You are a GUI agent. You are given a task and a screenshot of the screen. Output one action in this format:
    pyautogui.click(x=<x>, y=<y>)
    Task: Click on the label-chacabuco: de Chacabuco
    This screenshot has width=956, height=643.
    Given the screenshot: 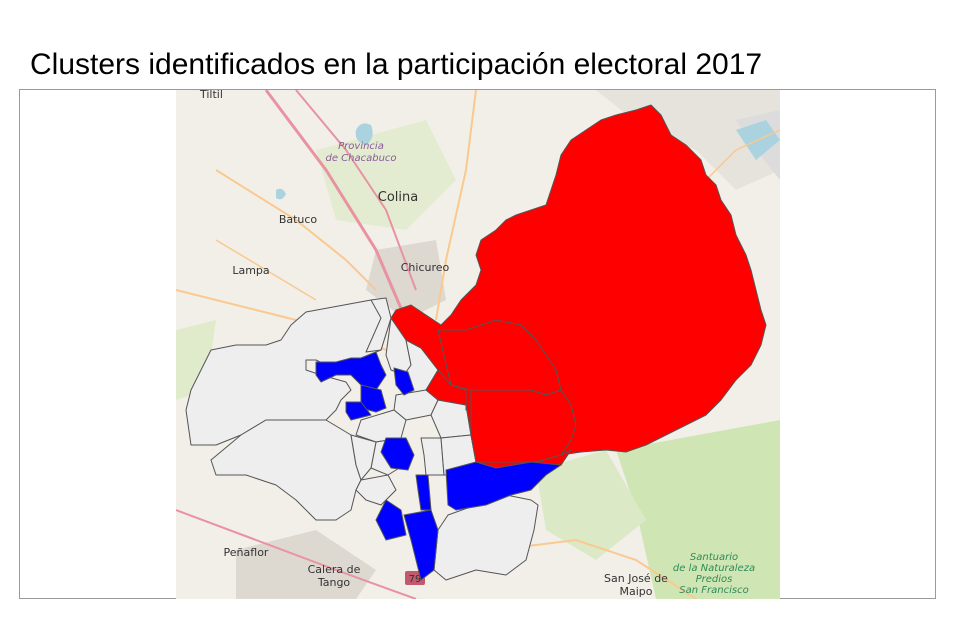 What is the action you would take?
    pyautogui.click(x=360, y=158)
    